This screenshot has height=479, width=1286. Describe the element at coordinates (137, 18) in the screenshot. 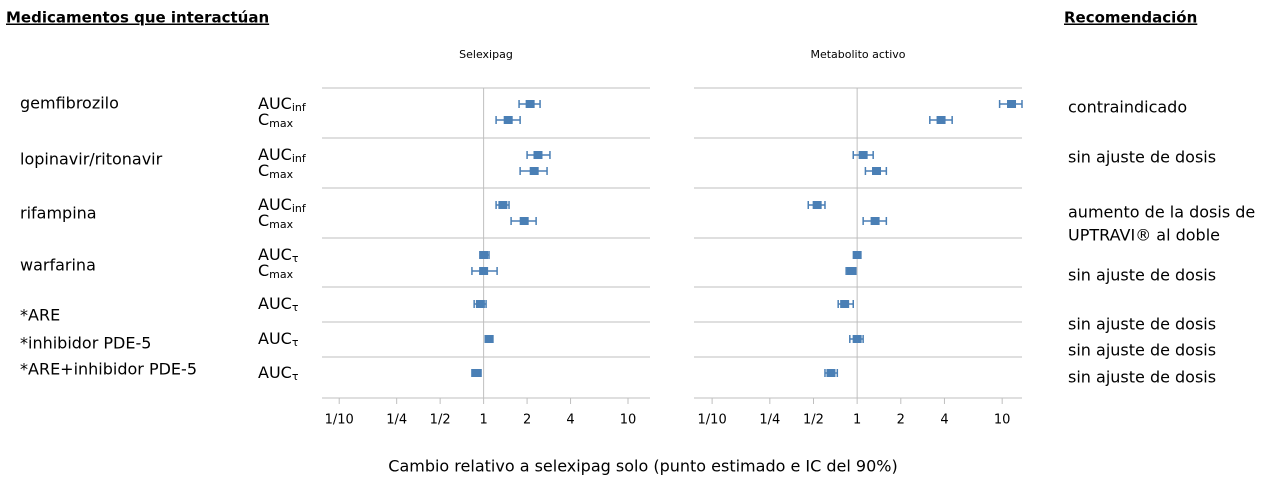

I see `left-header: Medicamentos que interactúan` at that location.